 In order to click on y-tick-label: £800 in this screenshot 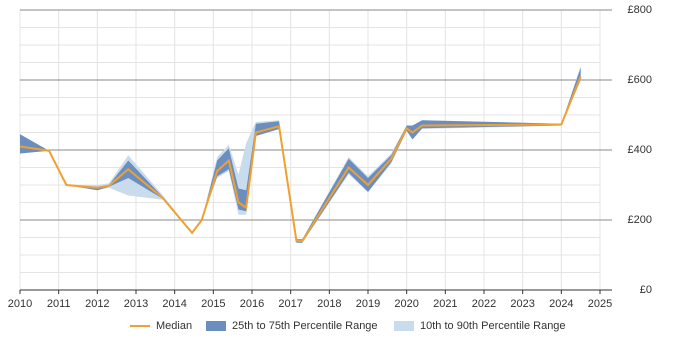, I will do `click(640, 10)`.